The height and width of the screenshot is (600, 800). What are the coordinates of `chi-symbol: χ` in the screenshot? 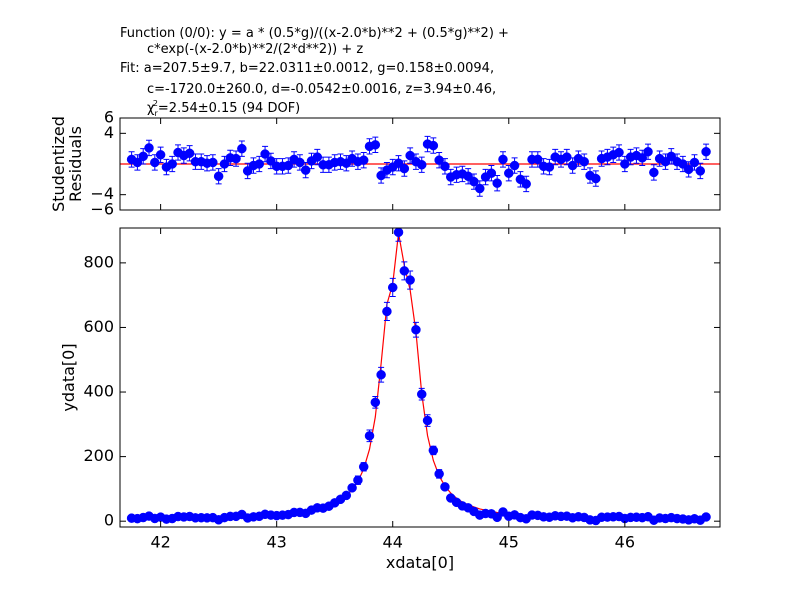 It's located at (151, 108).